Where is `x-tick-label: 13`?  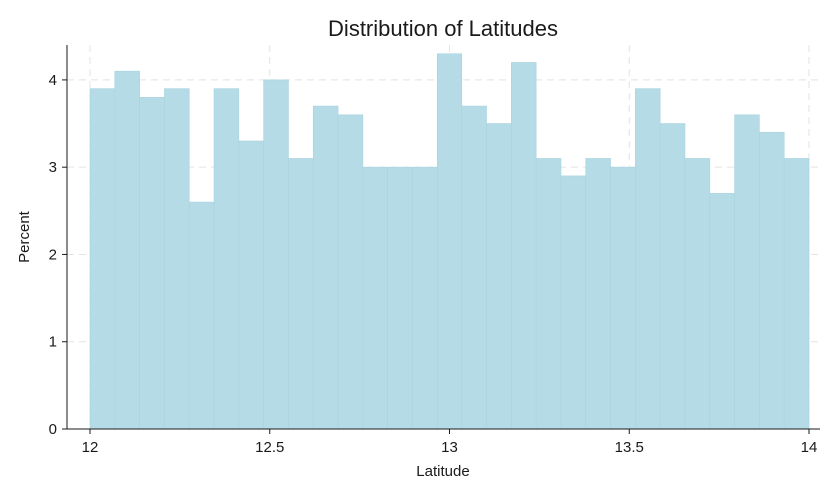
x-tick-label: 13 is located at coordinates (449, 447).